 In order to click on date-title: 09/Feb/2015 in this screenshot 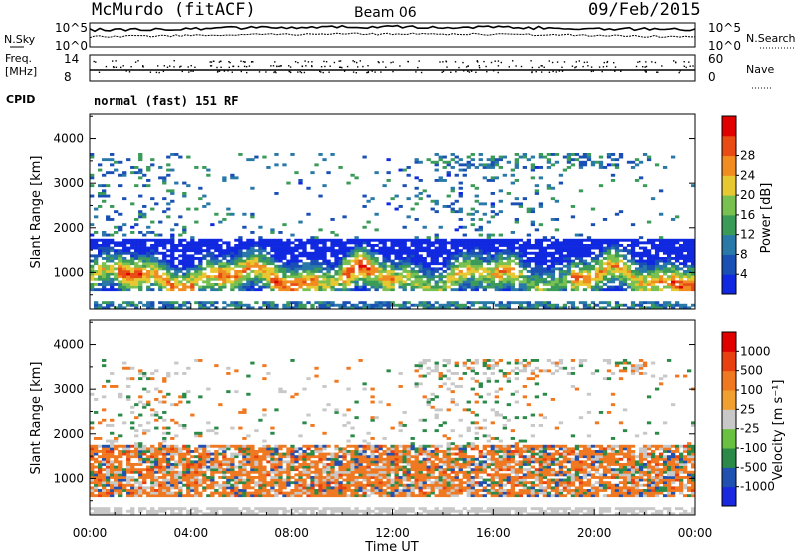, I will do `click(644, 10)`.